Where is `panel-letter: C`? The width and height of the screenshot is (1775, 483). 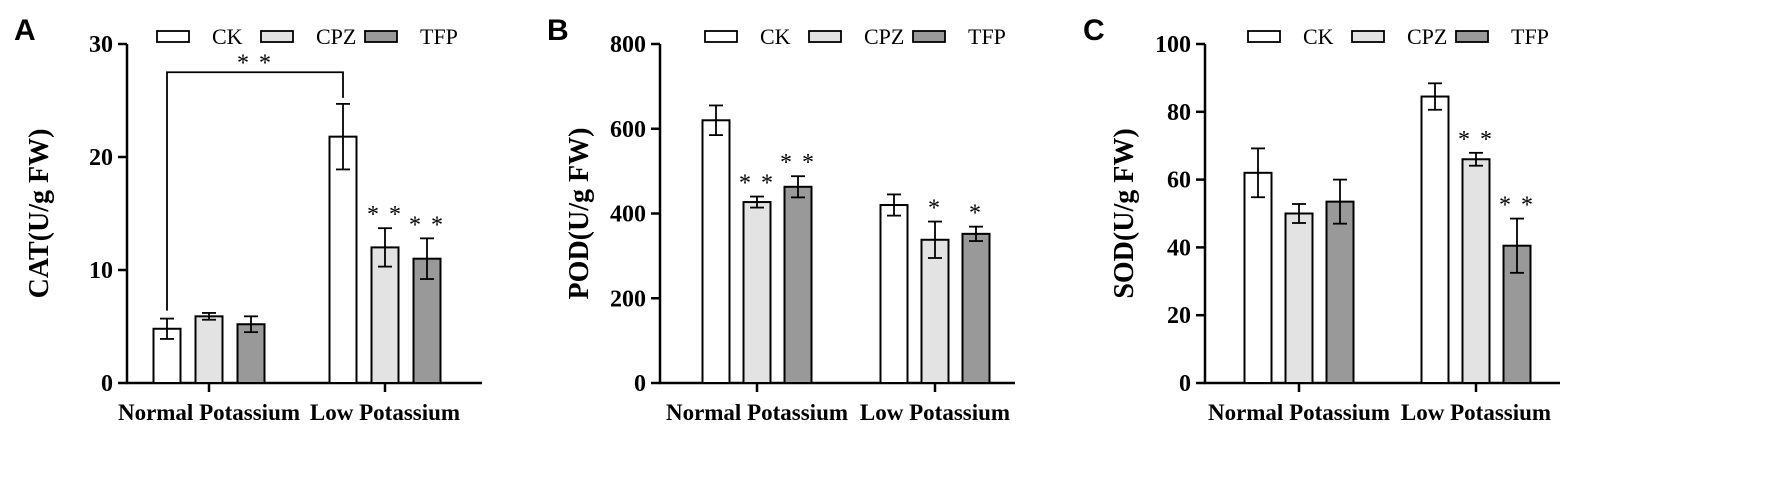 panel-letter: C is located at coordinates (1094, 30).